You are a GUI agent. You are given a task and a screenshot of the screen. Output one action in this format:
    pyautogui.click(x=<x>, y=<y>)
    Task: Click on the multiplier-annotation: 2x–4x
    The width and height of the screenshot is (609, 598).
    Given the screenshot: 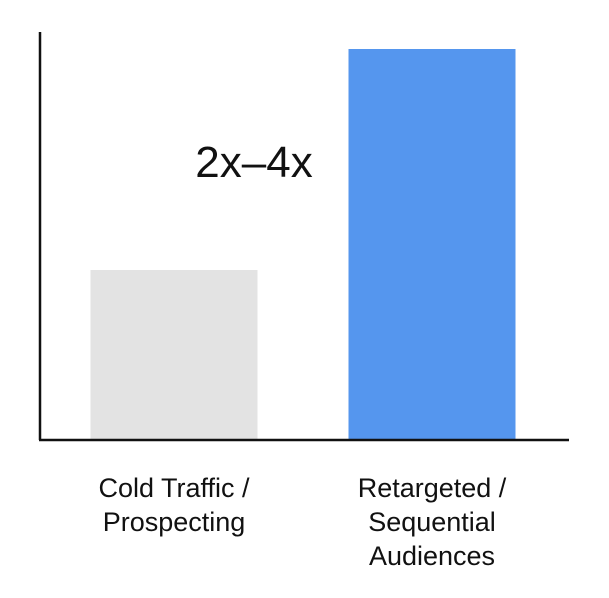 What is the action you would take?
    pyautogui.click(x=253, y=162)
    